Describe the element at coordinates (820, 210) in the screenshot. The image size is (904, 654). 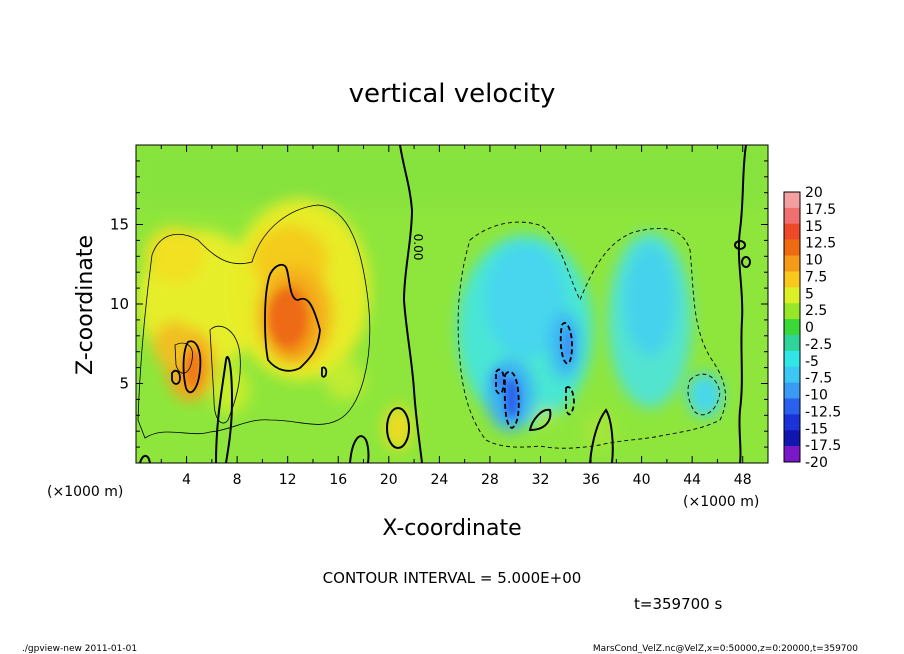
I see `colorbar-label: 17.5` at that location.